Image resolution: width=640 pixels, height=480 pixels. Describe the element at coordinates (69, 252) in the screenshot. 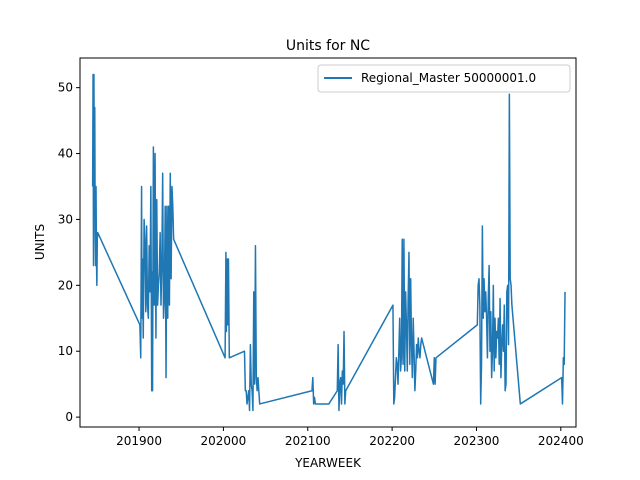

I see `y-axis: 0 10 20 30 40 50` at that location.